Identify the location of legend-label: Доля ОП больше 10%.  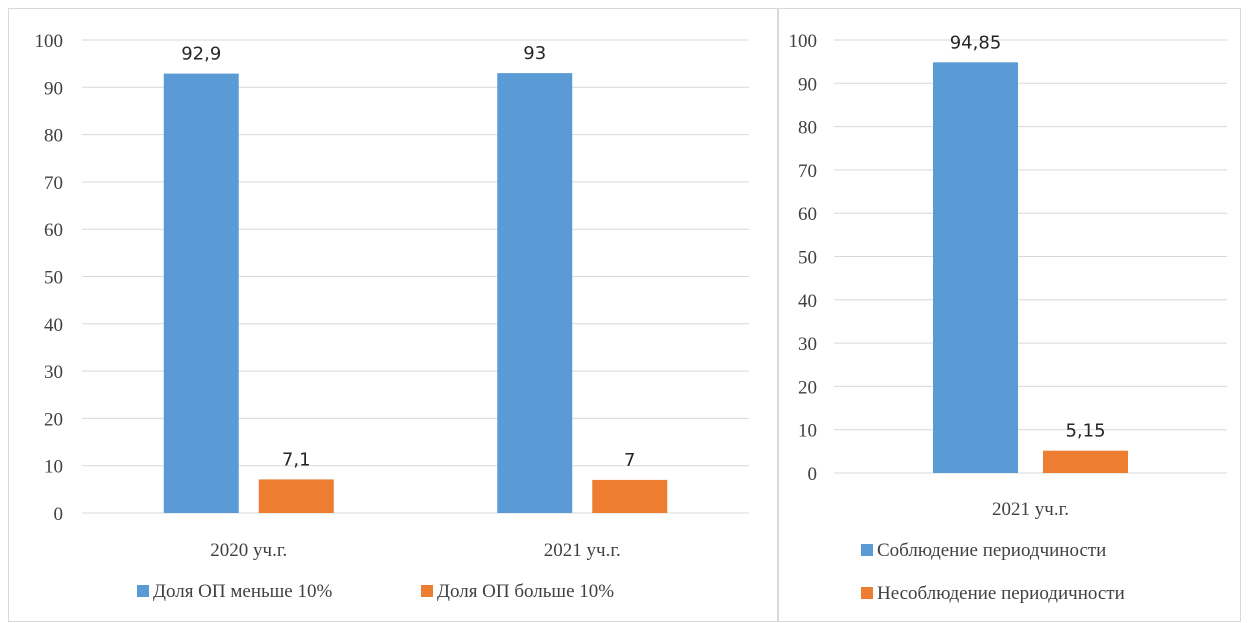
(525, 591).